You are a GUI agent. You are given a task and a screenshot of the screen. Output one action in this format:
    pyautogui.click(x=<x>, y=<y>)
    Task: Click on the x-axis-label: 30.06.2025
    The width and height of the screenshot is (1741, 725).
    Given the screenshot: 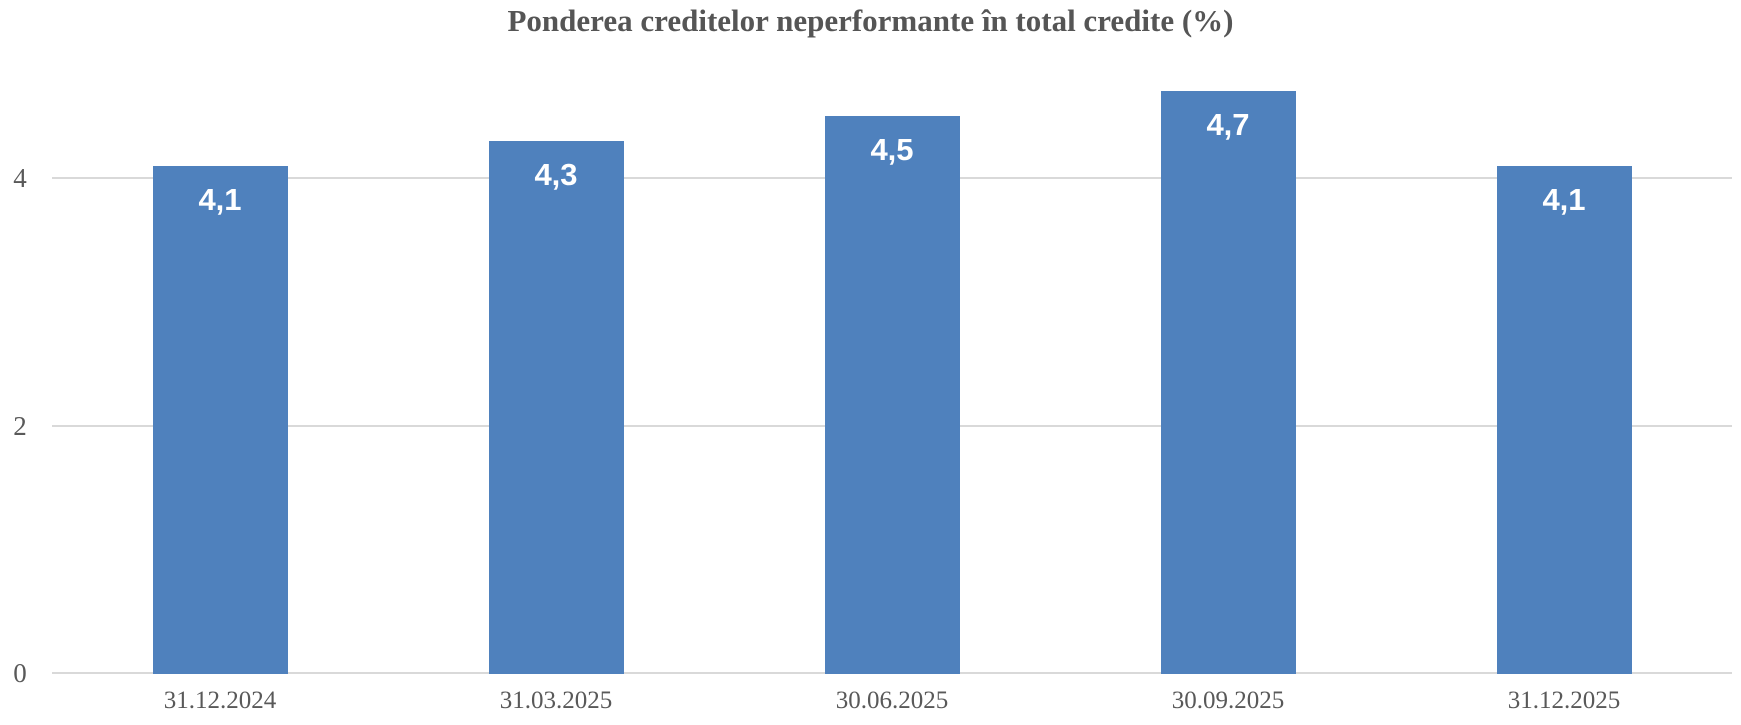 What is the action you would take?
    pyautogui.click(x=892, y=700)
    